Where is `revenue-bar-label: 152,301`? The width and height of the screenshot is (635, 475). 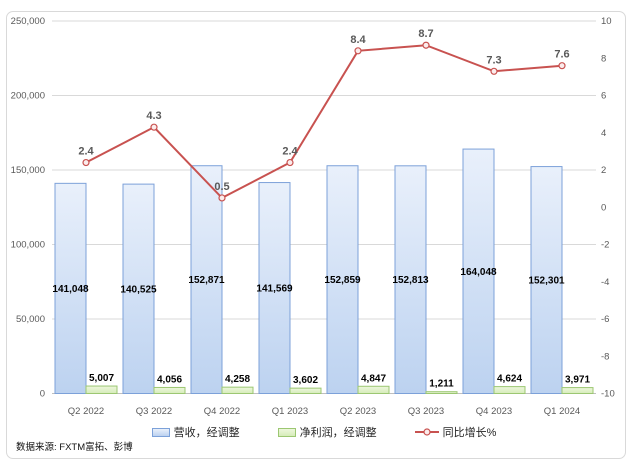 revenue-bar-label: 152,301 is located at coordinates (546, 281).